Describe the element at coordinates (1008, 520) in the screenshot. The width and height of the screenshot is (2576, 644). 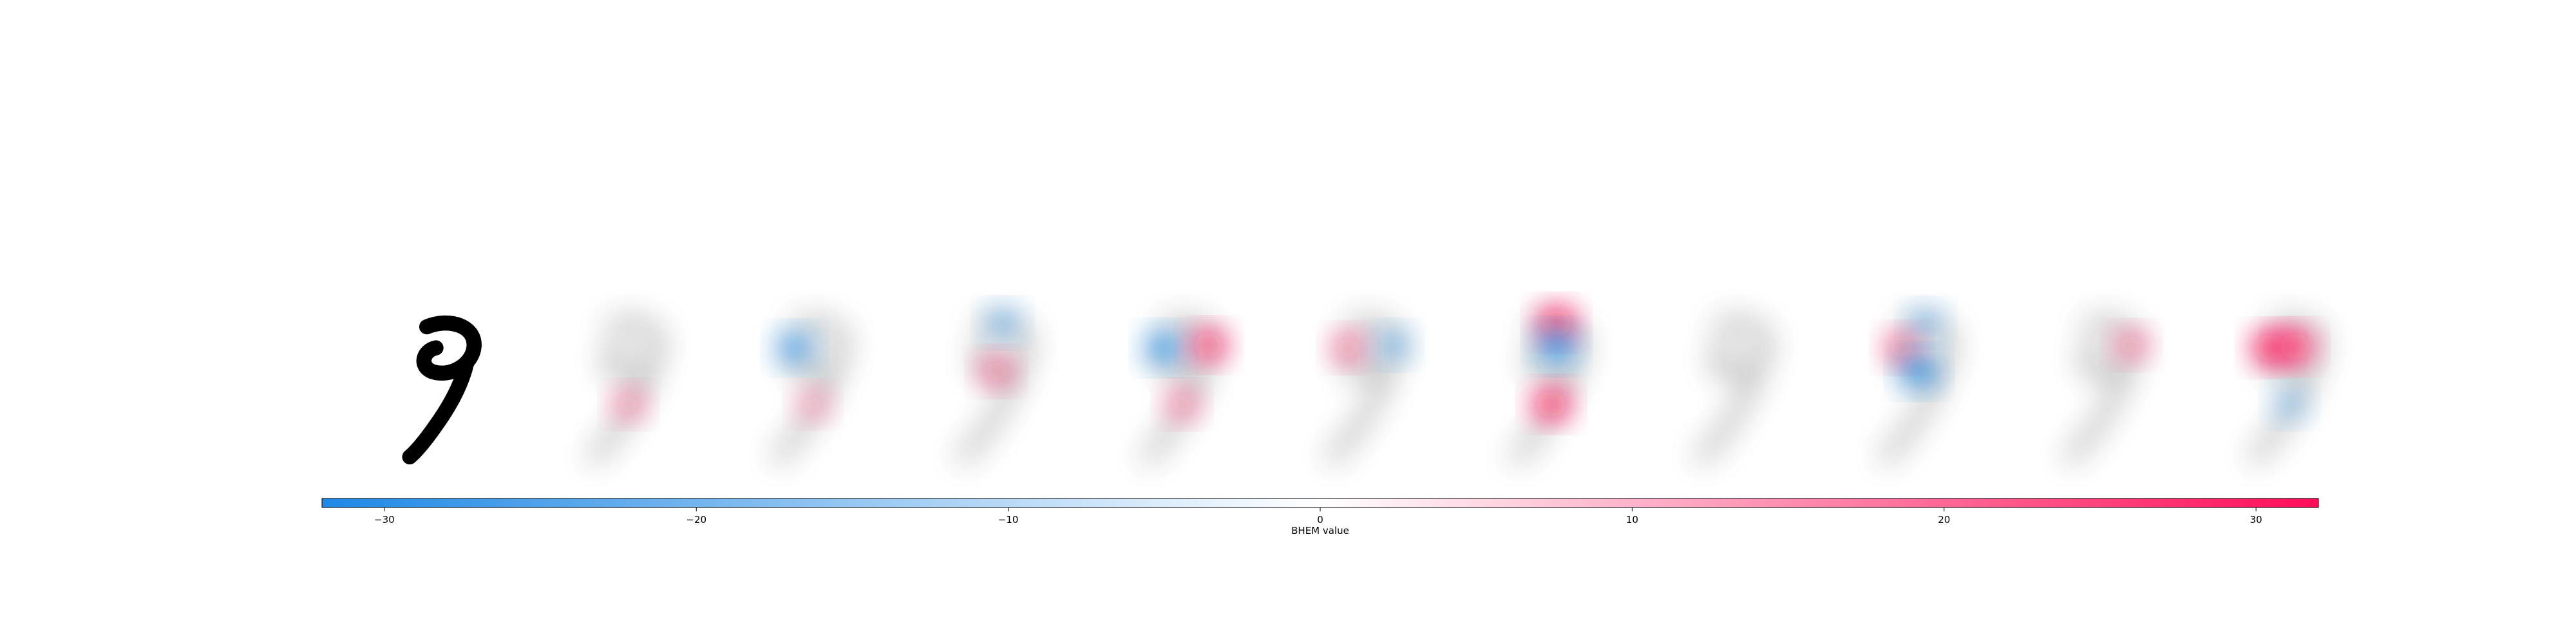
I see `colorbar-tick-label: −10` at that location.